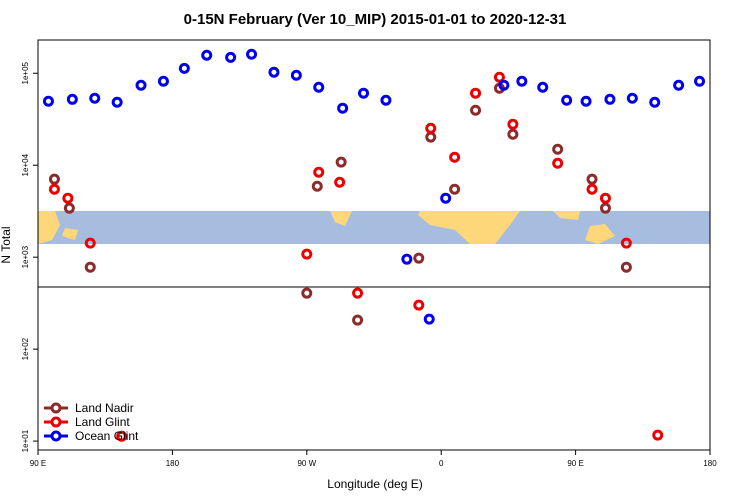 This screenshot has width=750, height=500. I want to click on x-axis-label: Longitude (deg E), so click(374, 484).